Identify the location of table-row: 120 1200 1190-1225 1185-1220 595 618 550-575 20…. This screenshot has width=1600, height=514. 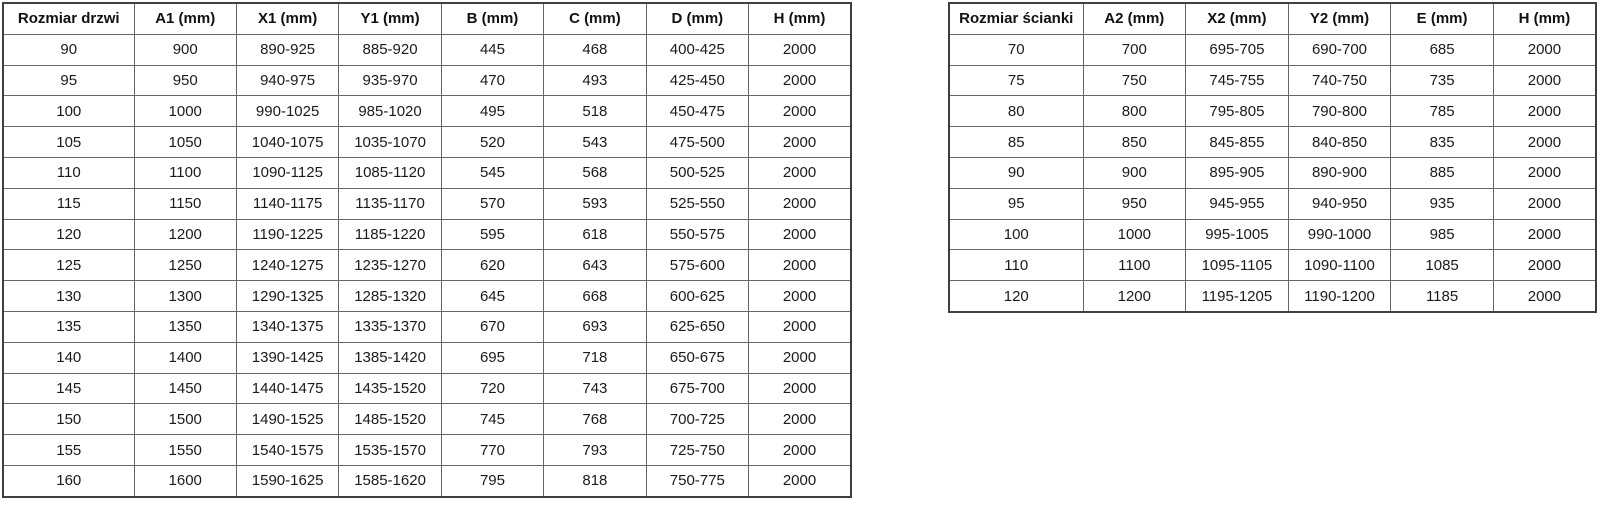
(427, 234).